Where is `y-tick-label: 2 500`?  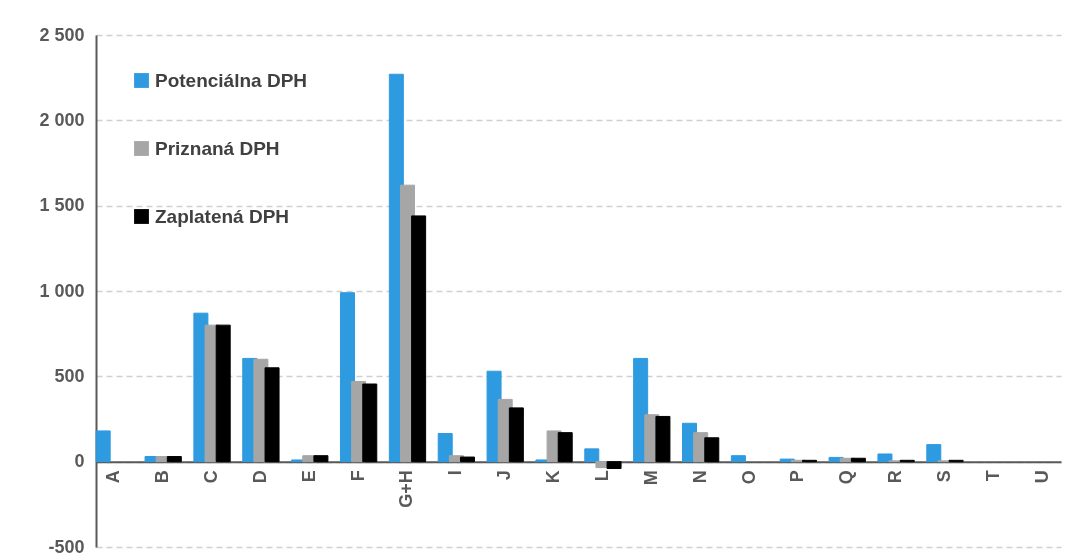
y-tick-label: 2 500 is located at coordinates (62, 34).